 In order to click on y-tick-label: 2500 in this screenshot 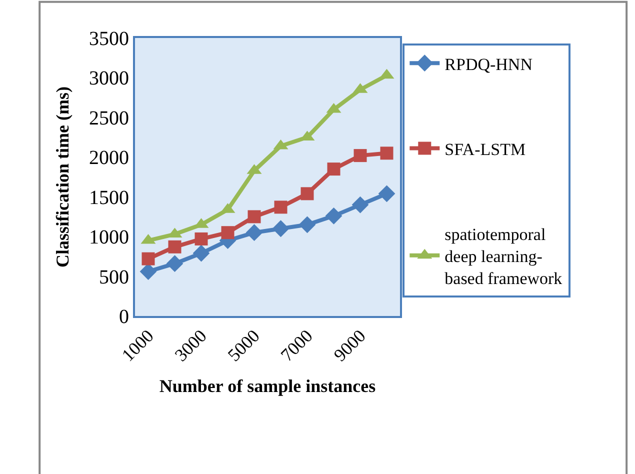, I will do `click(109, 118)`.